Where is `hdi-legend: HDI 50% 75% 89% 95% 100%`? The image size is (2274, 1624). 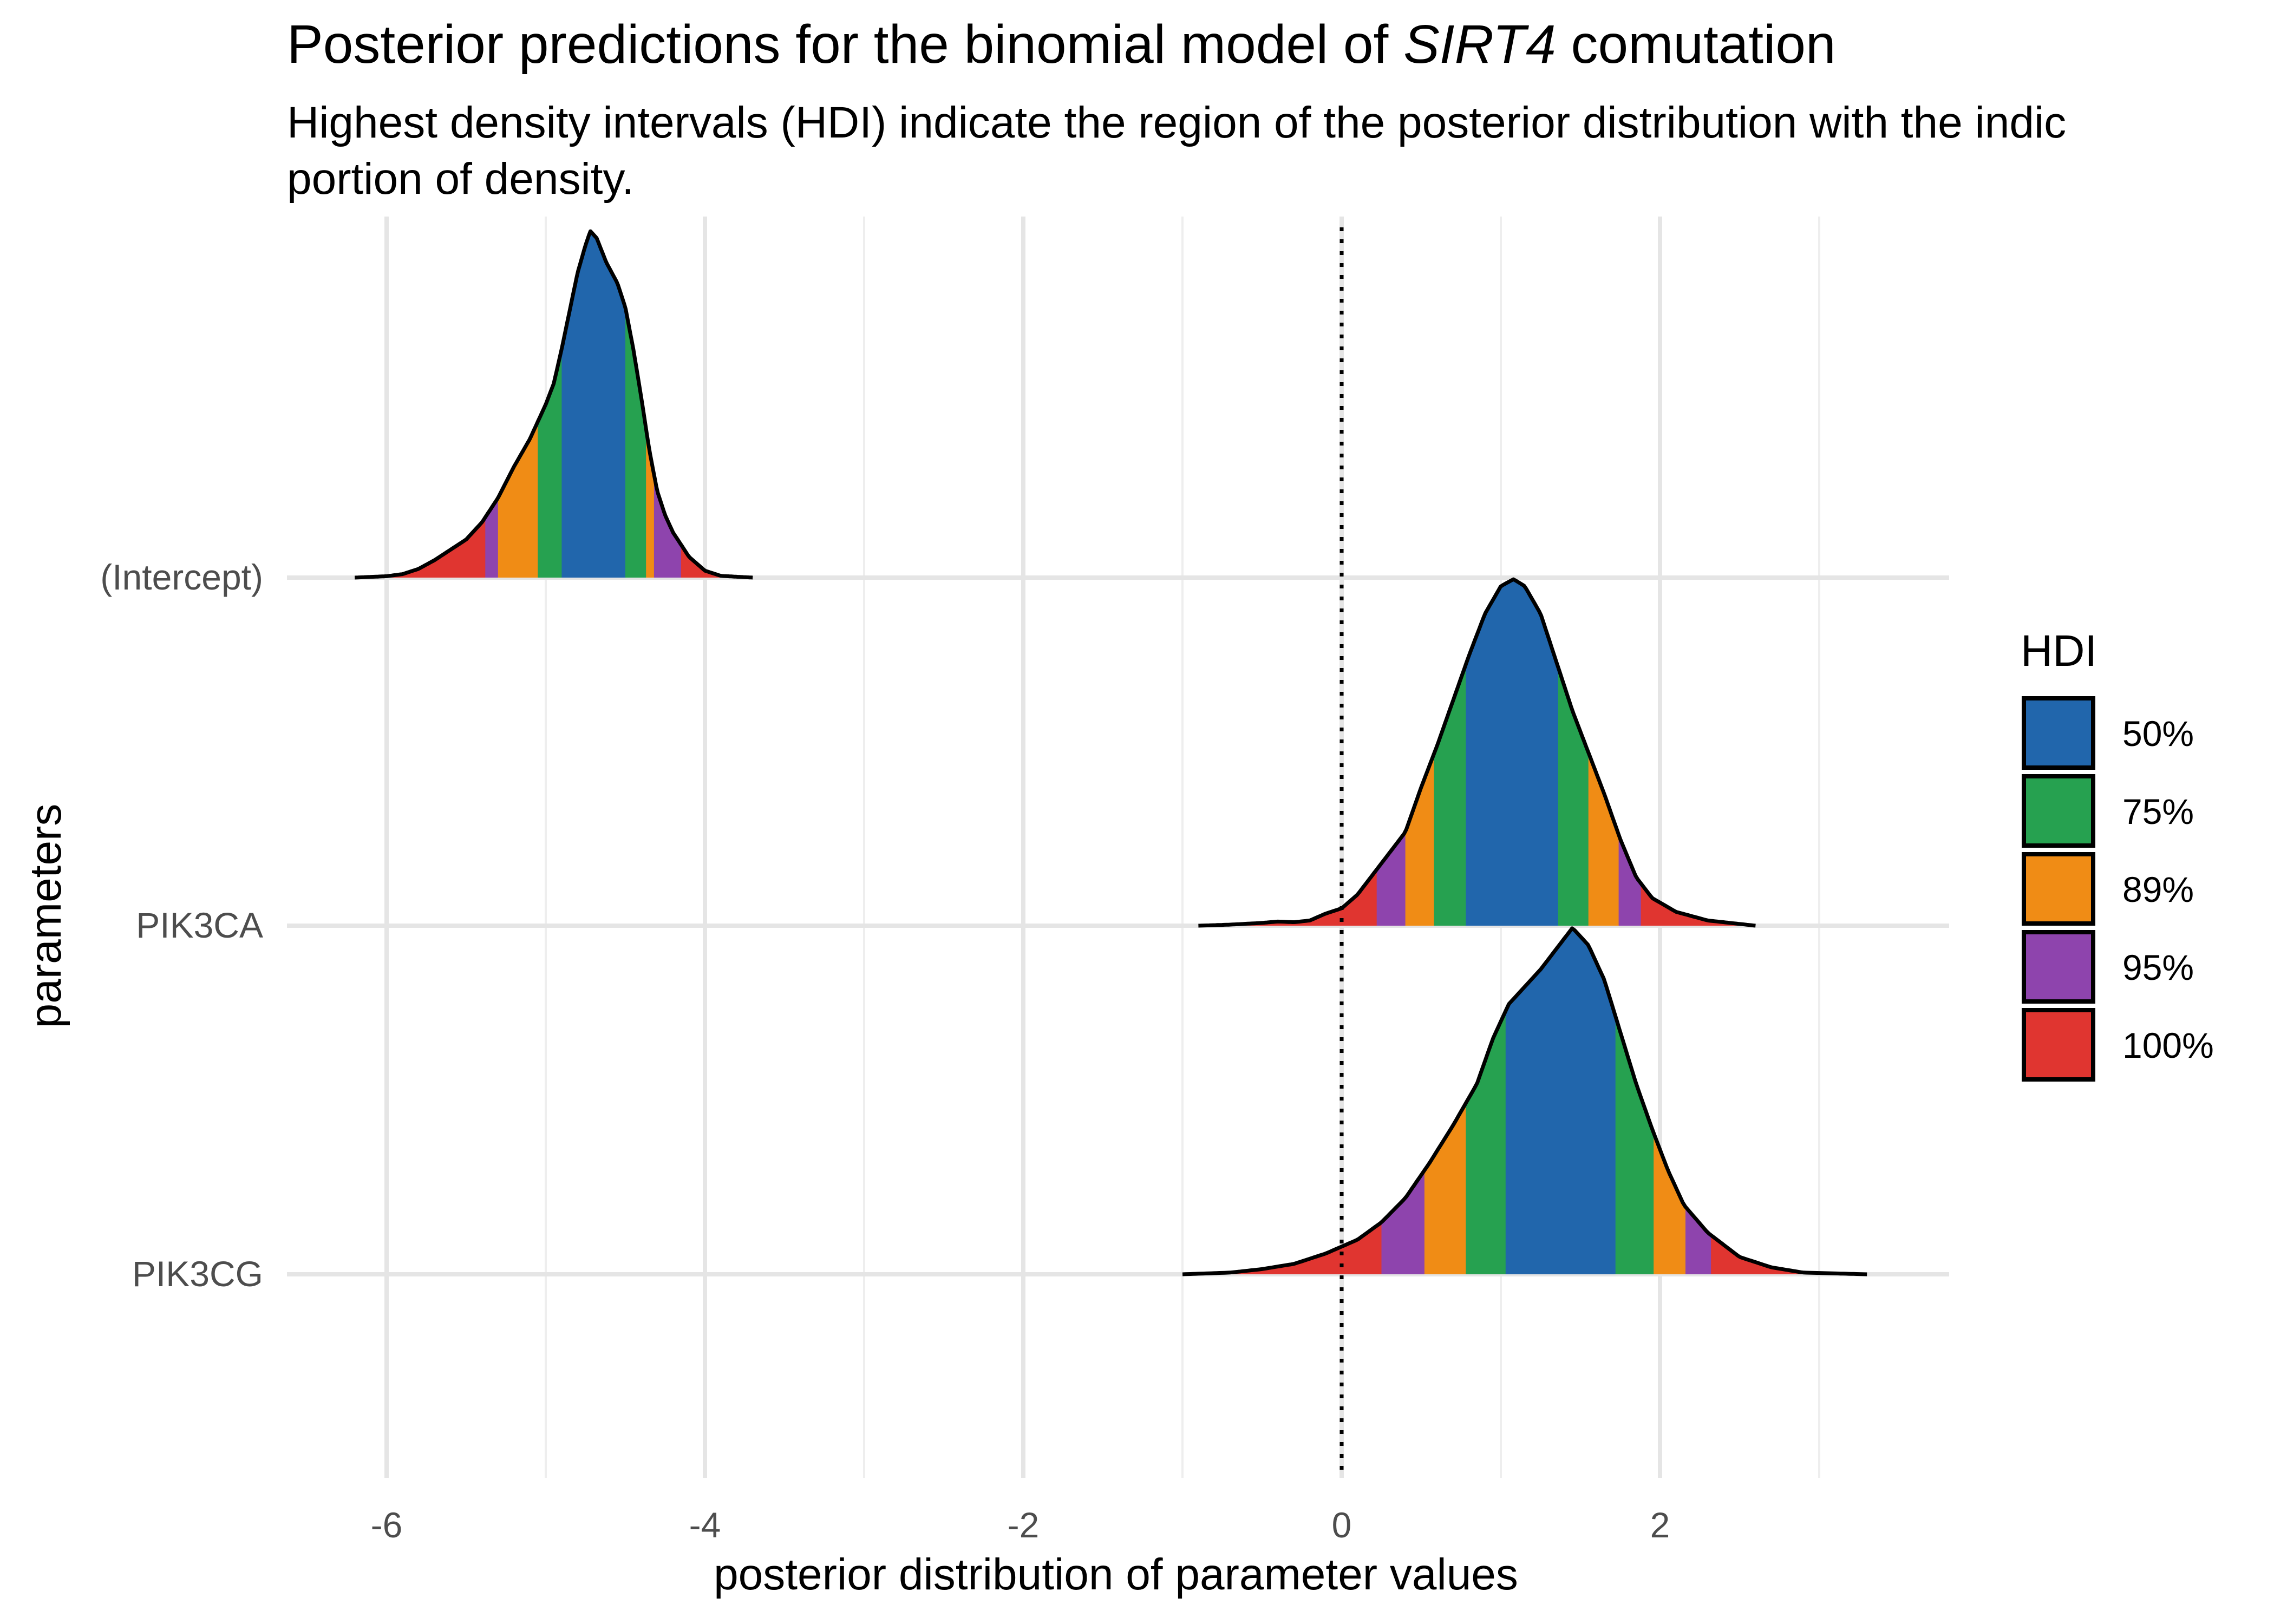 hdi-legend: HDI 50% 75% 89% 95% 100% is located at coordinates (2118, 854).